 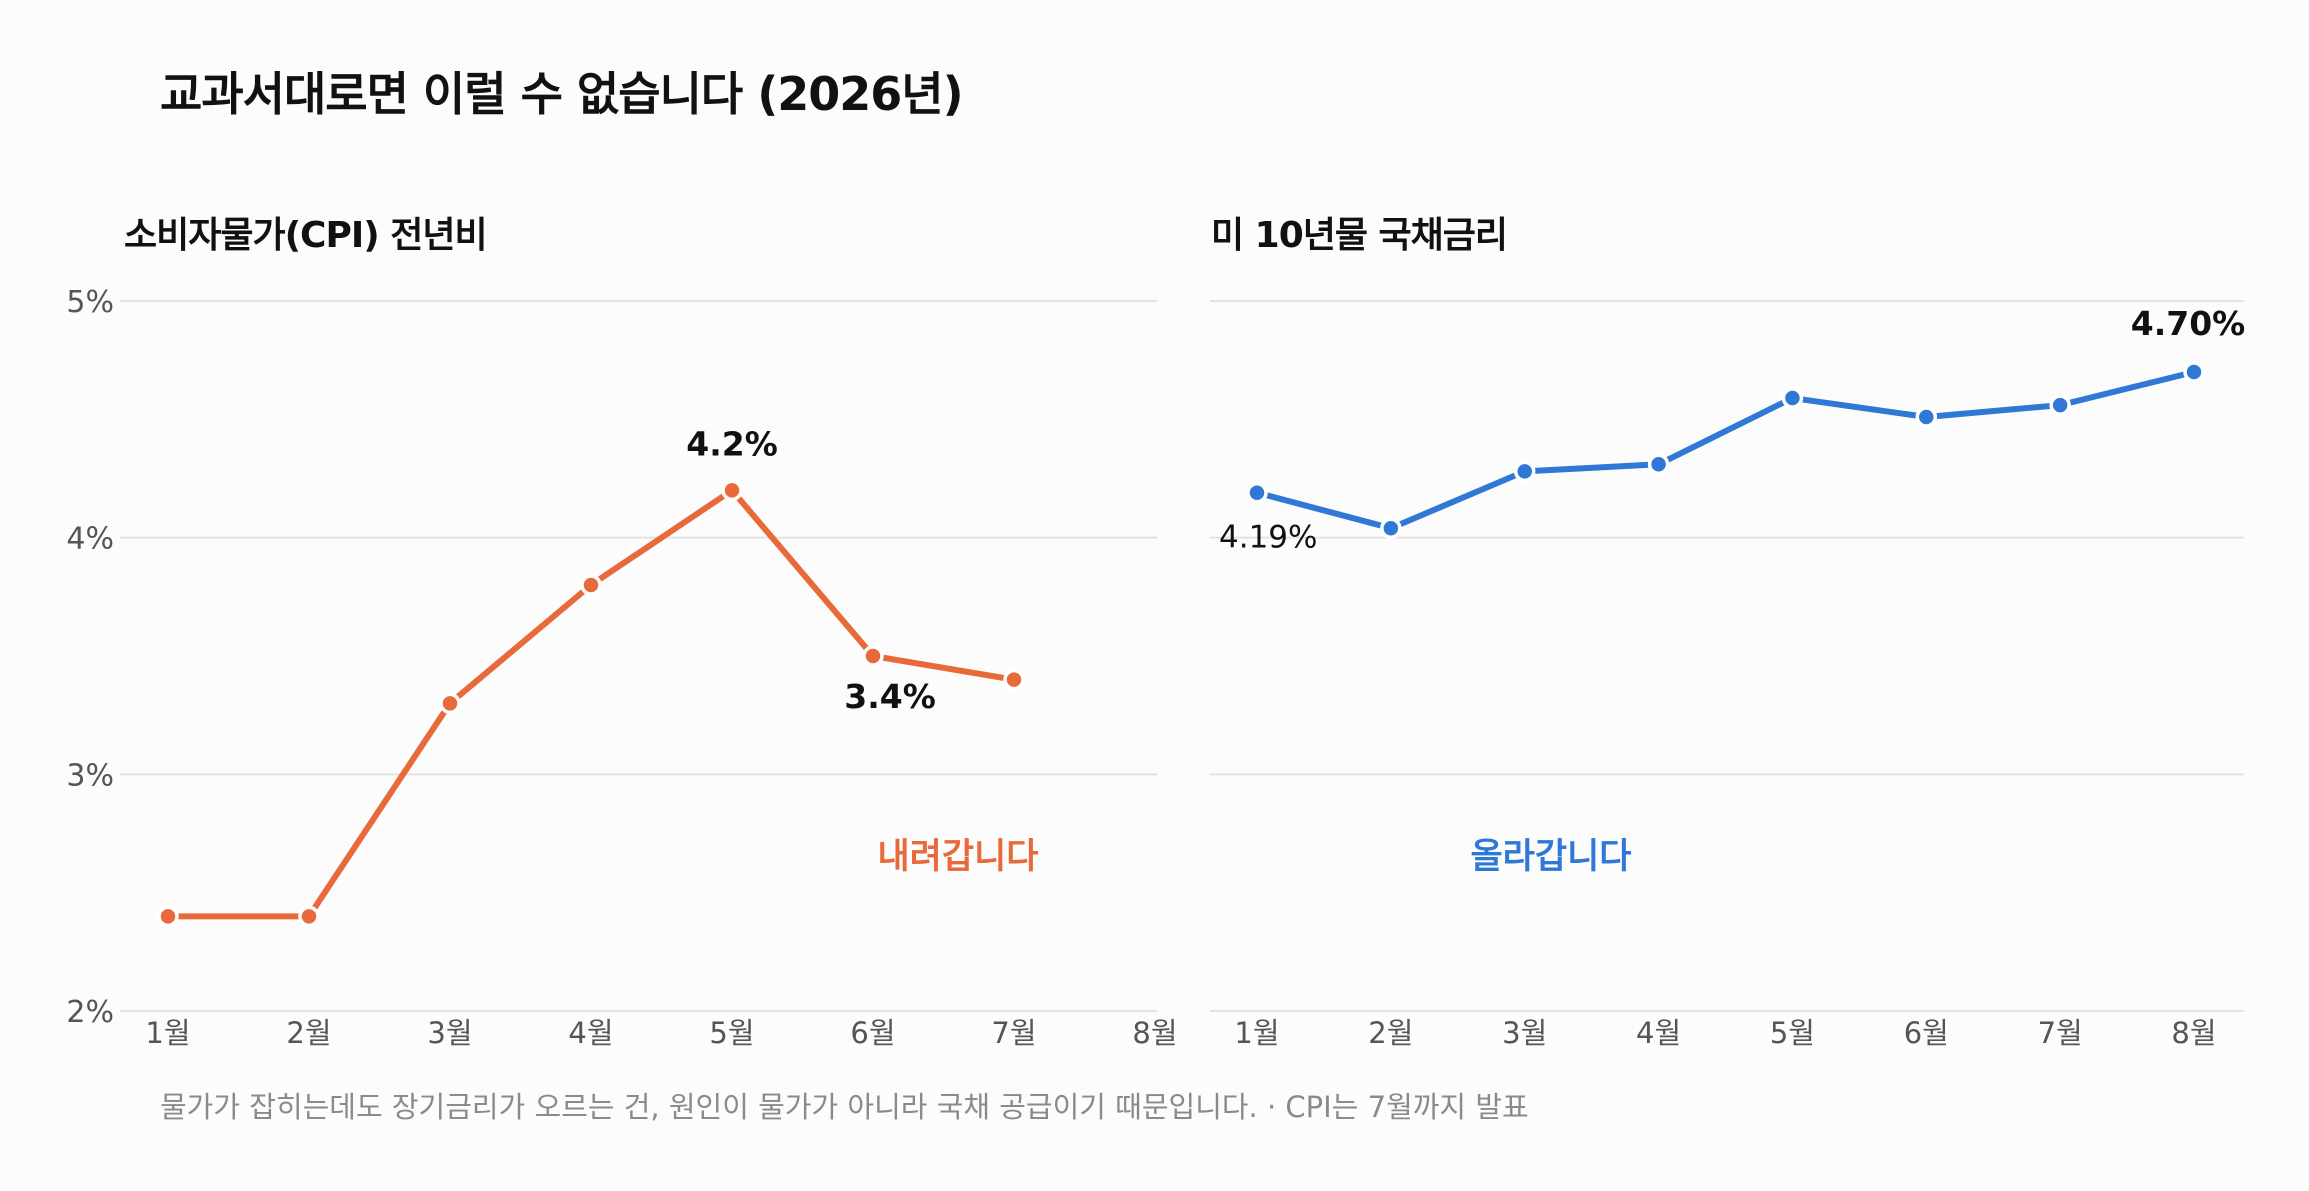 I want to click on data-label: 4.70%, so click(x=2188, y=323).